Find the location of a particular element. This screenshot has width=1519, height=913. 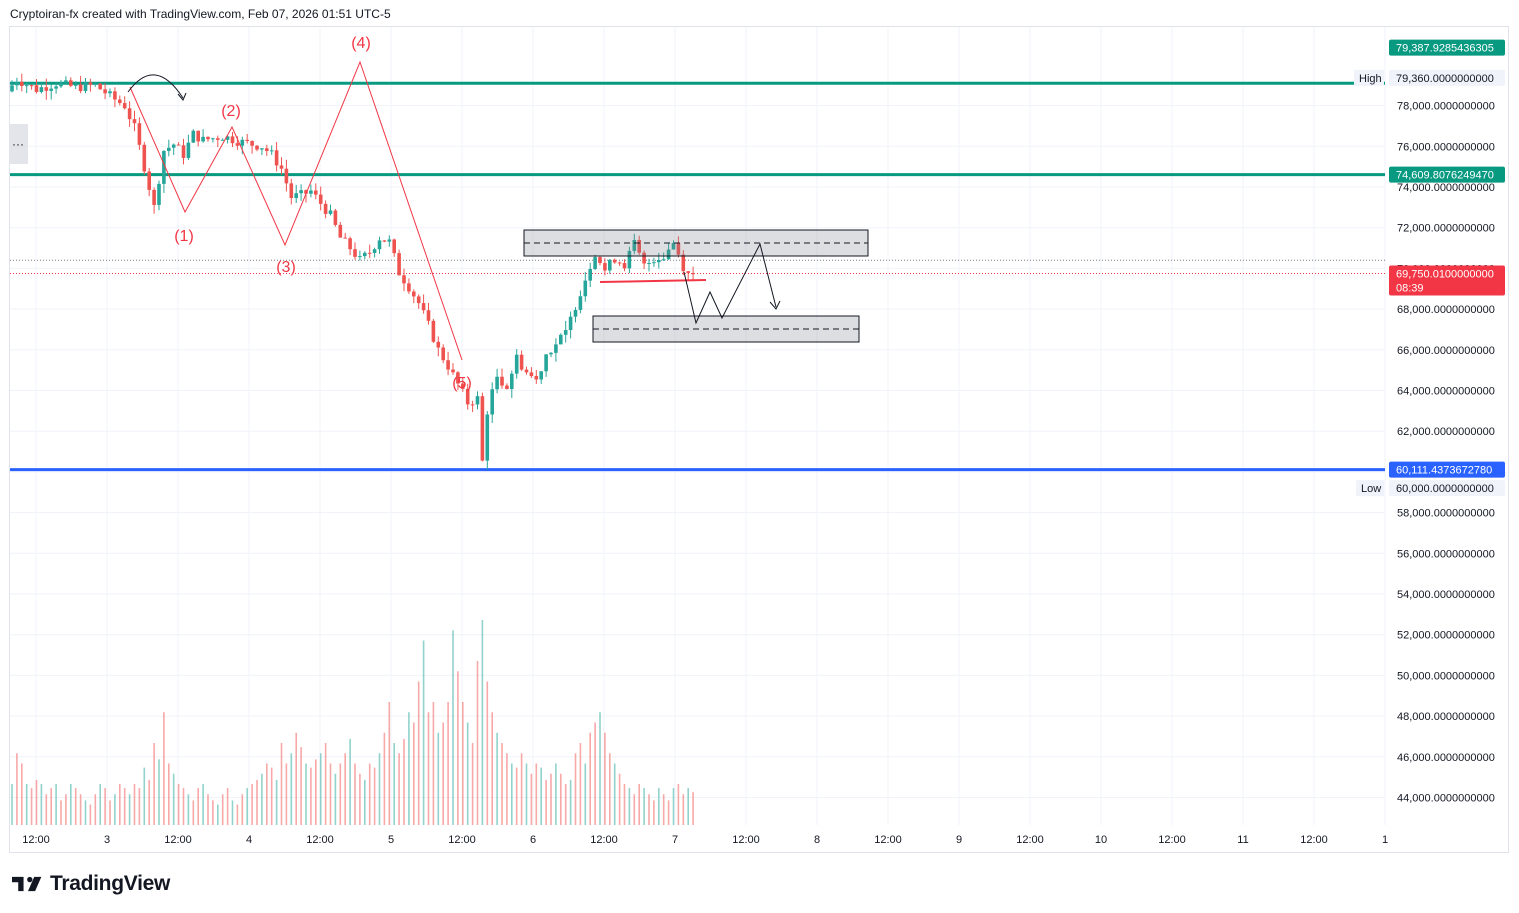

time-axis-label: 3 is located at coordinates (107, 840).